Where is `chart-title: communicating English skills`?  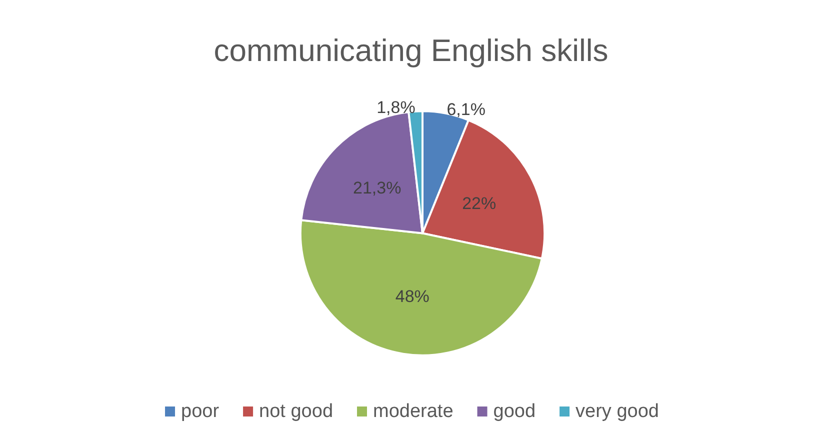 chart-title: communicating English skills is located at coordinates (411, 50).